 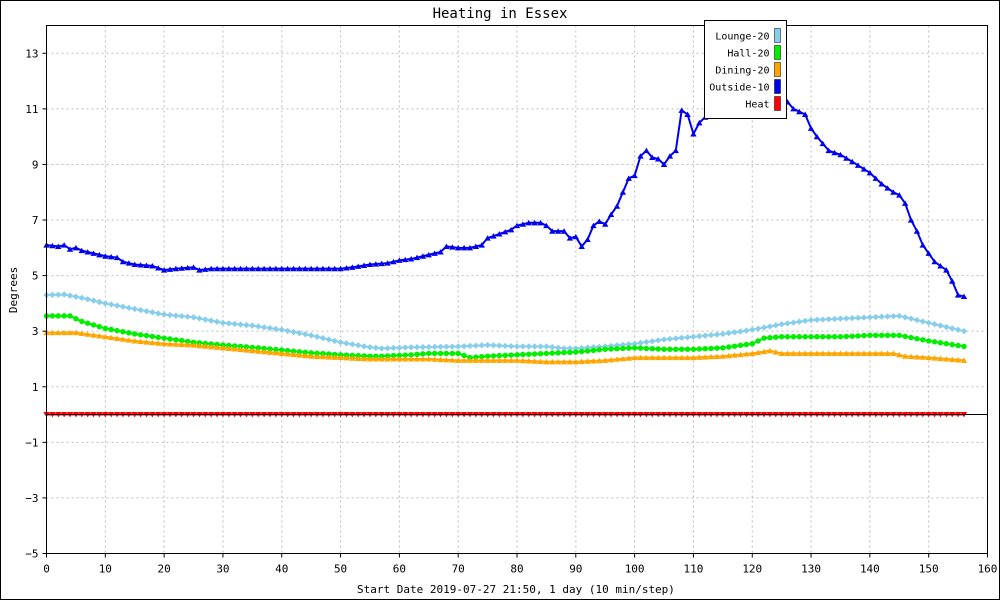 What do you see at coordinates (516, 569) in the screenshot?
I see `x-tick-label: 80` at bounding box center [516, 569].